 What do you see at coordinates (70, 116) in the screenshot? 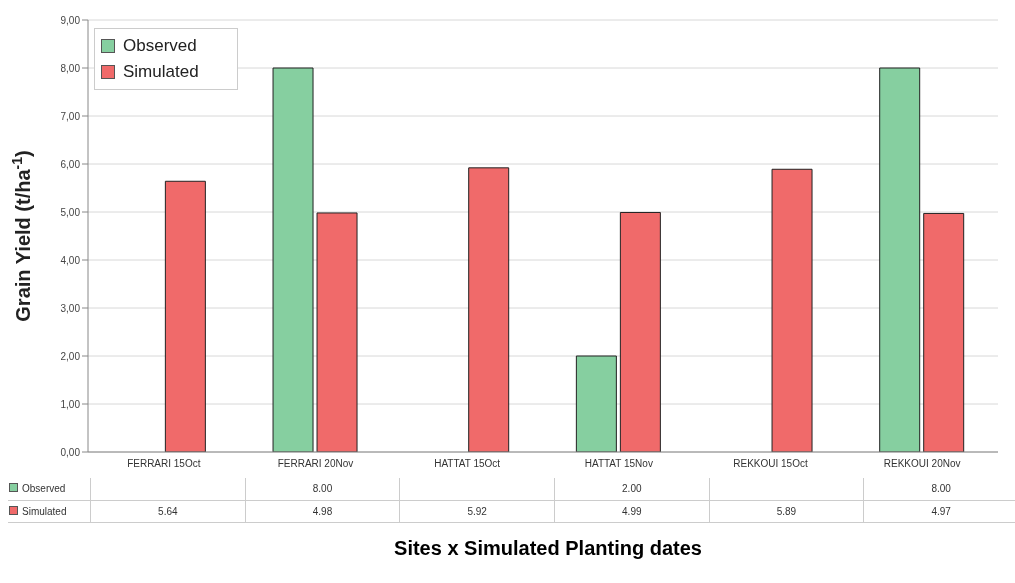
I see `y-tick-label: 7,00` at bounding box center [70, 116].